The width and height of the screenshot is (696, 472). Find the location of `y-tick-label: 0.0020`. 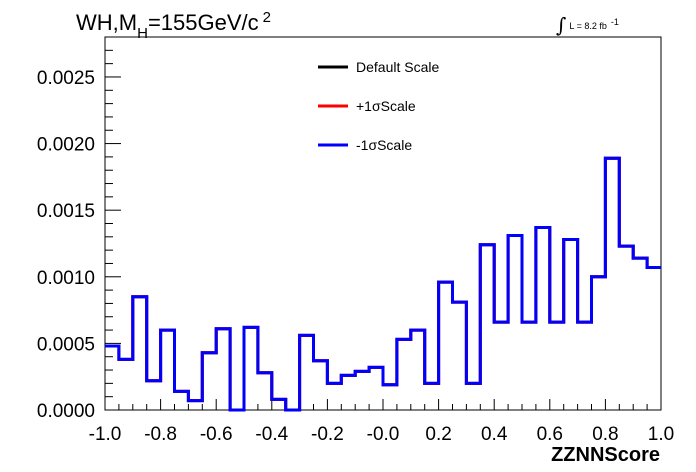

y-tick-label: 0.0020 is located at coordinates (66, 145).